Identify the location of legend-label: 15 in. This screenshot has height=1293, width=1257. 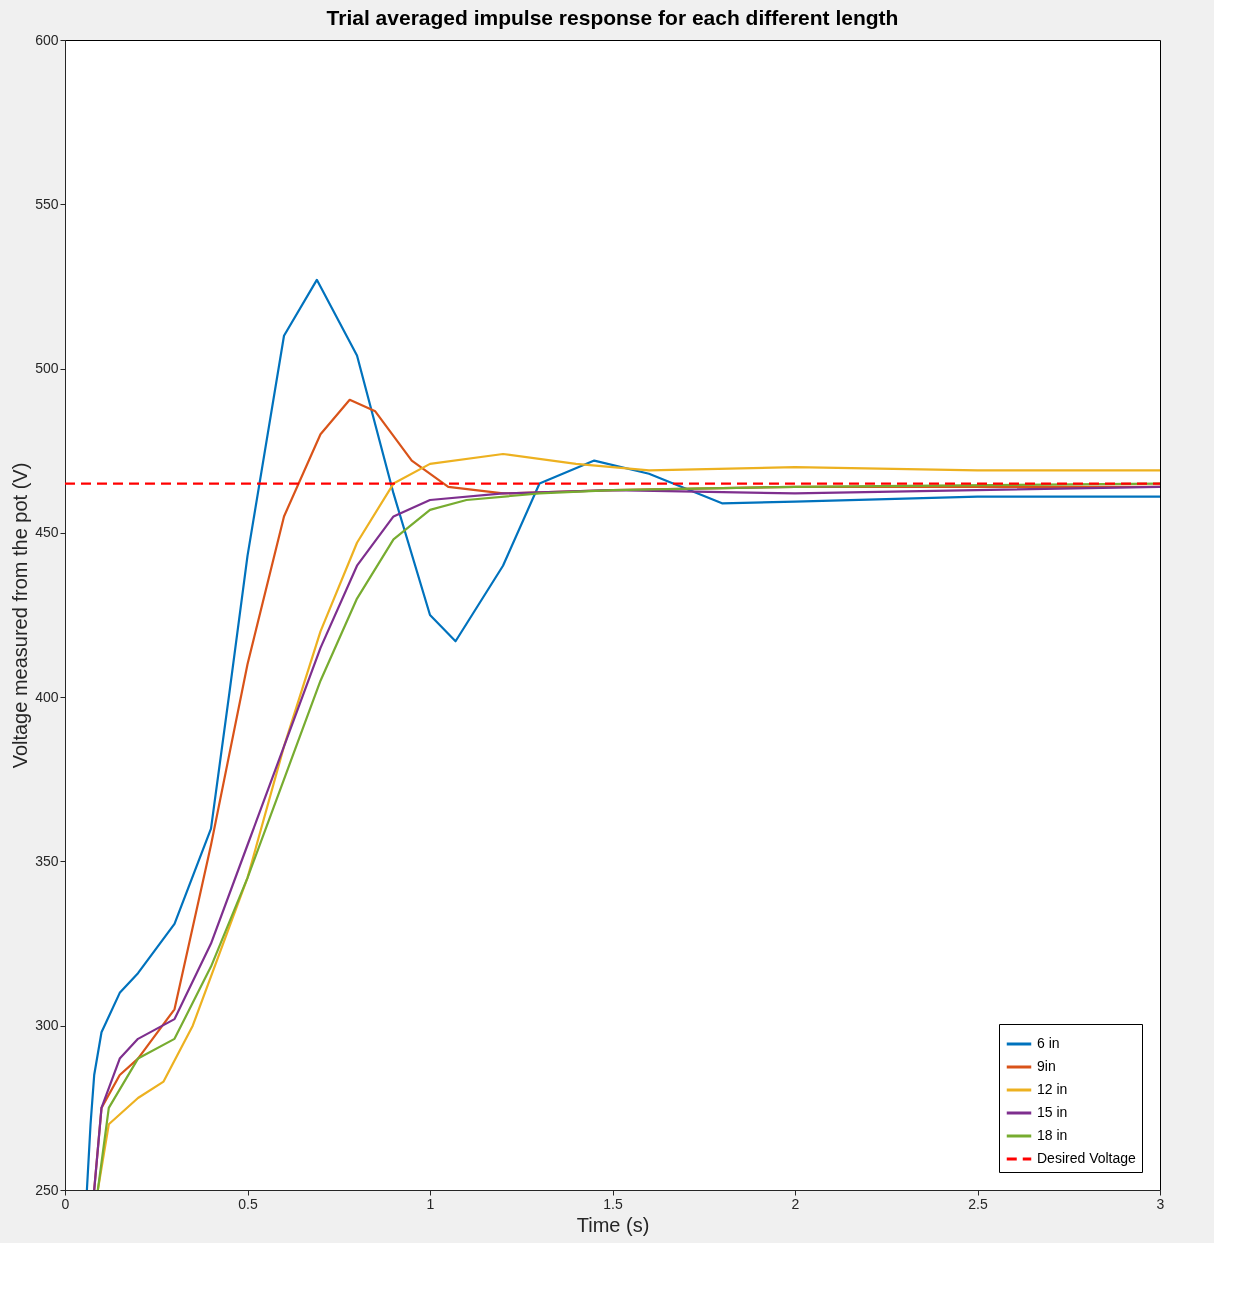
(1052, 1112).